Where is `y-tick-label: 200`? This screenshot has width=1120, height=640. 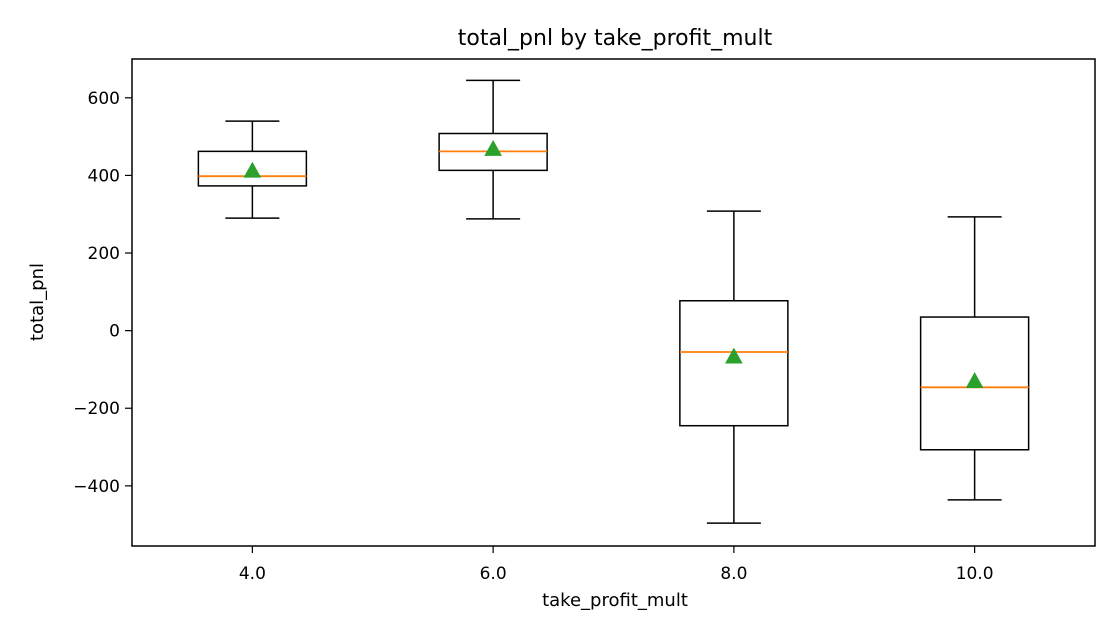
y-tick-label: 200 is located at coordinates (104, 254).